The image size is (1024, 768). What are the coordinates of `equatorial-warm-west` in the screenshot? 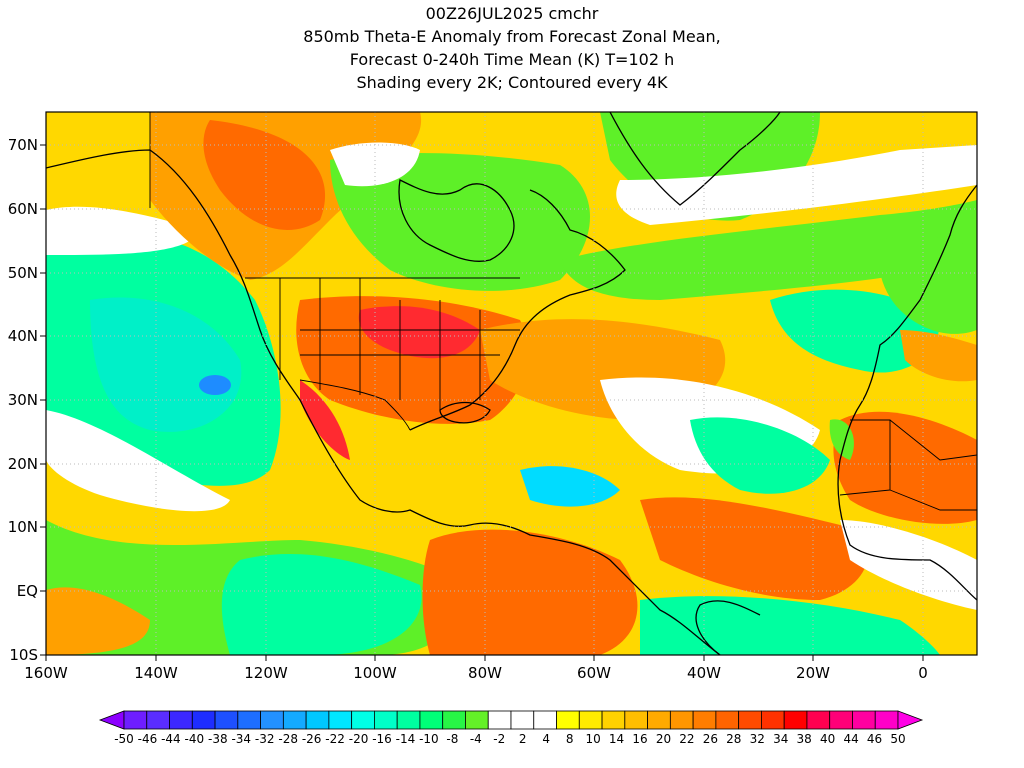 It's located at (98, 621).